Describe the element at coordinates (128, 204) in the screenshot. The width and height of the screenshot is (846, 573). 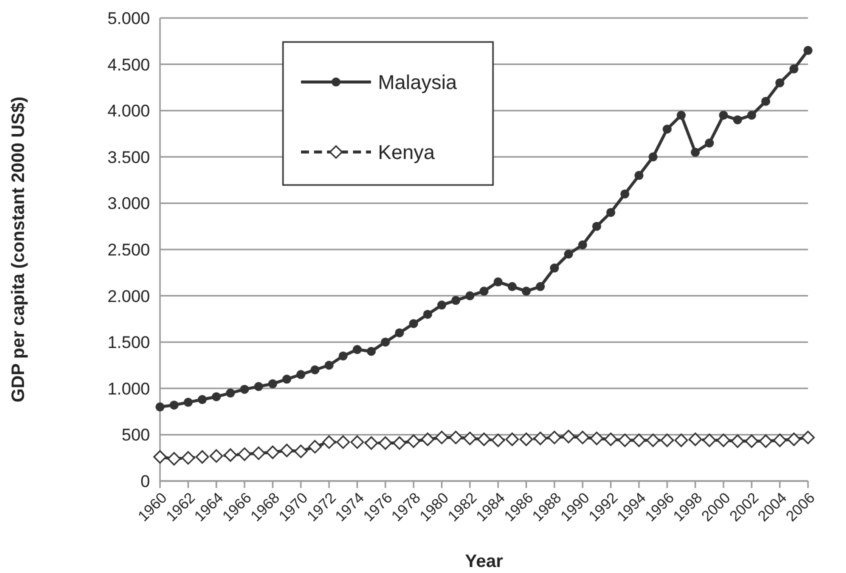
I see `y-tick-label: 3.000` at that location.